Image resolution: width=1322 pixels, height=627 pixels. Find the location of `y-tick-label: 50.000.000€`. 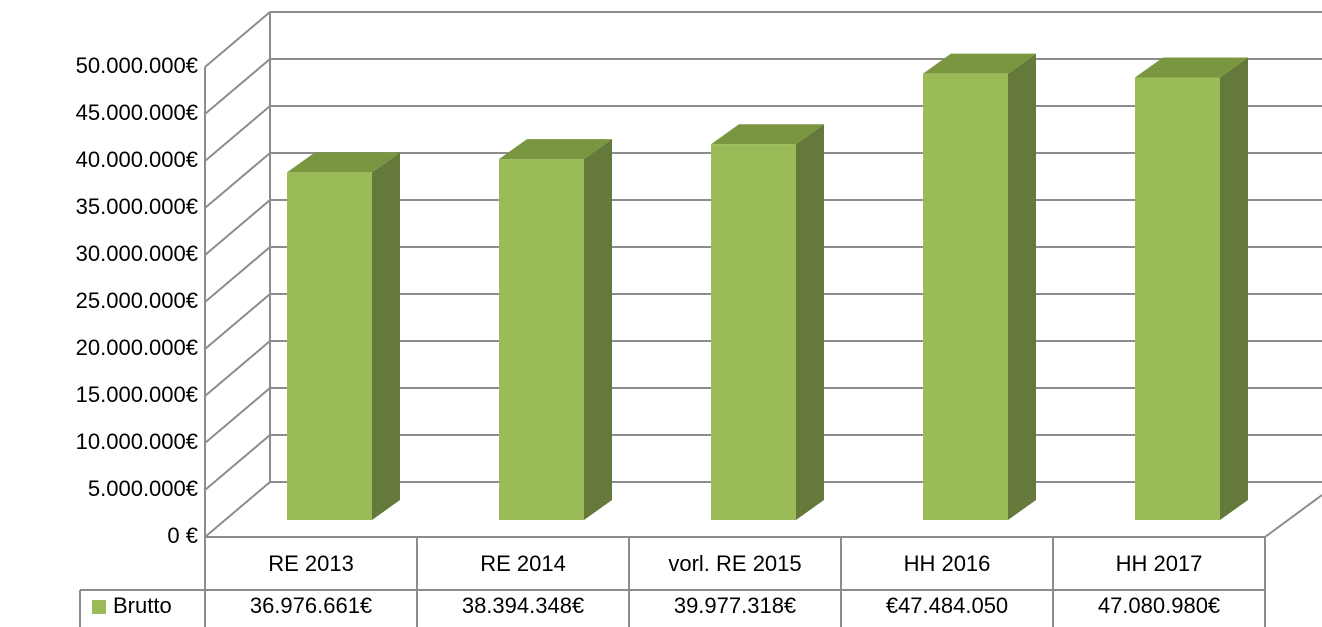

y-tick-label: 50.000.000€ is located at coordinates (137, 65).